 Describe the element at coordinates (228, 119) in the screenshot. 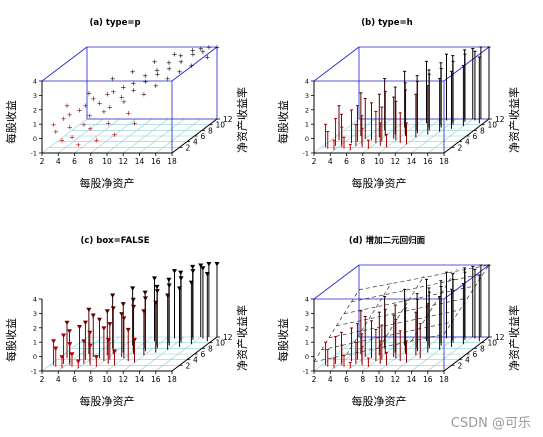

I see `y-tick-label: 12` at that location.